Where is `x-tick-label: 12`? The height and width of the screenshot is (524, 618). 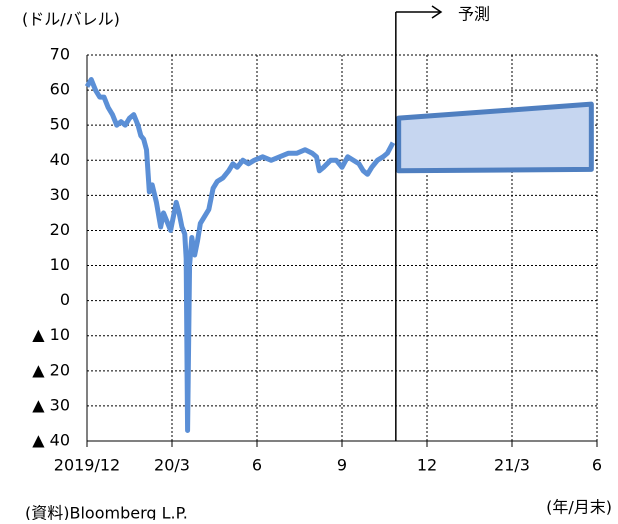 x-tick-label: 12 is located at coordinates (427, 465).